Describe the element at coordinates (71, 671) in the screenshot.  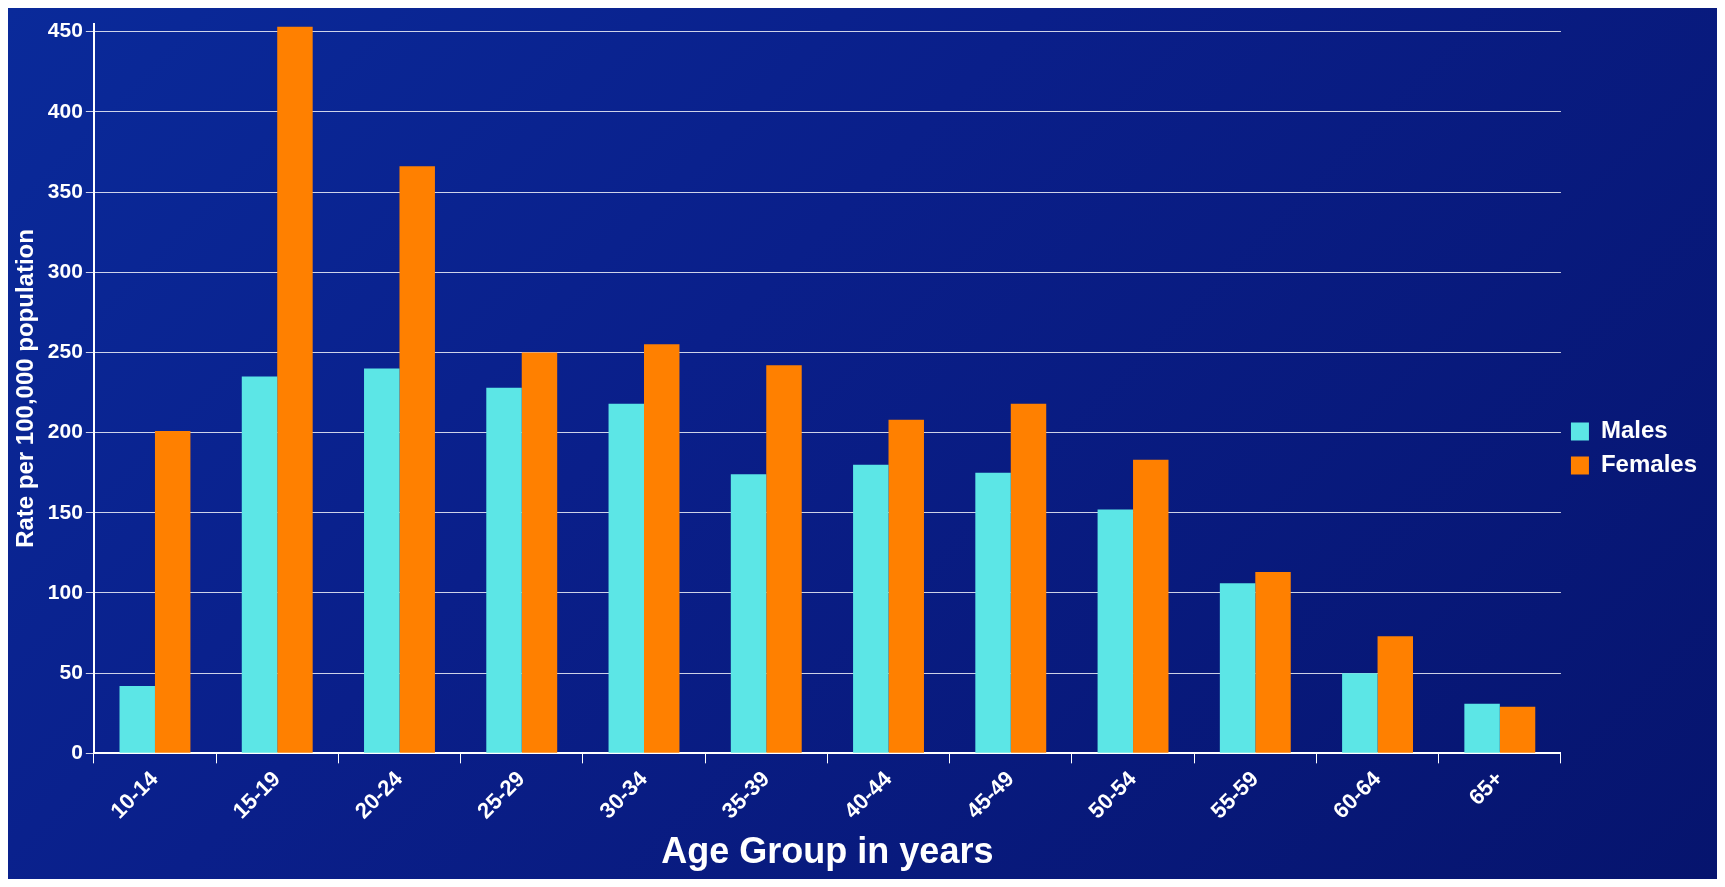
I see `y-tick-label: 50` at that location.